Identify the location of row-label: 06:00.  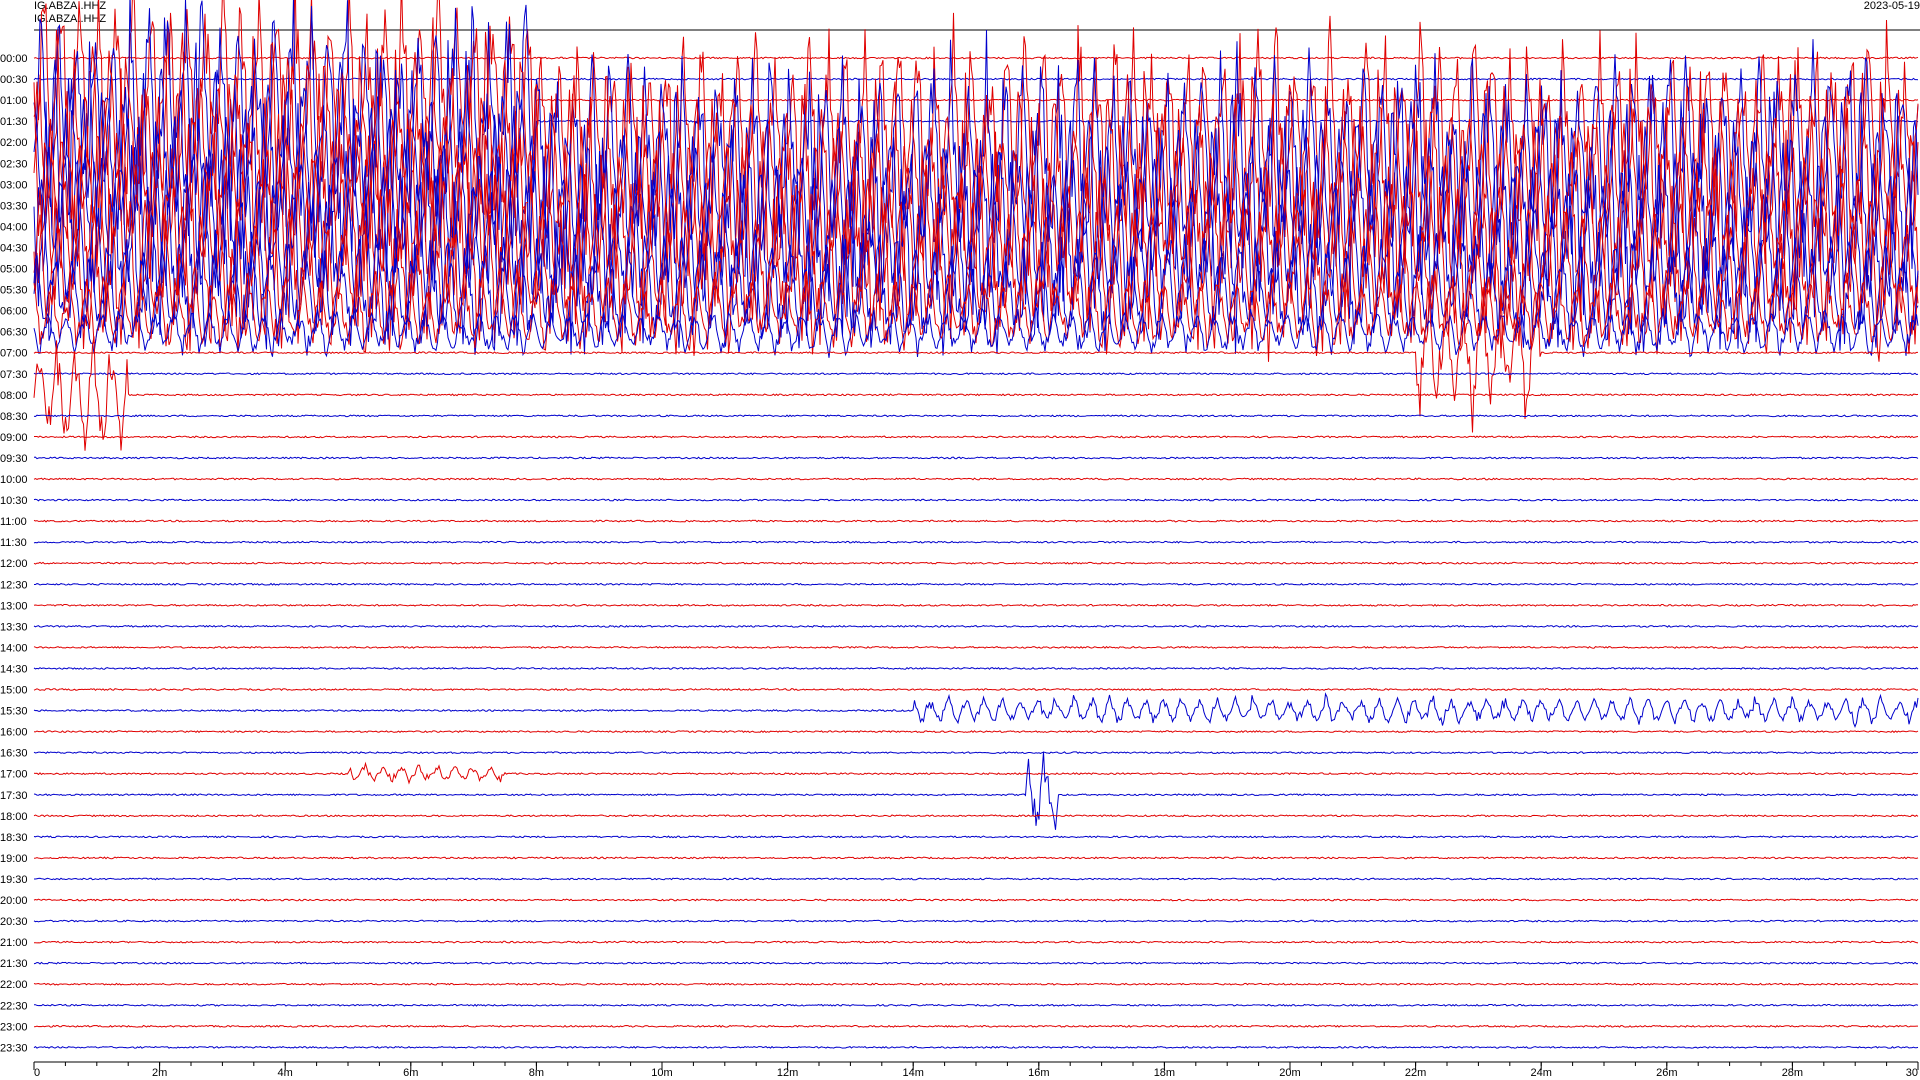
(14, 312).